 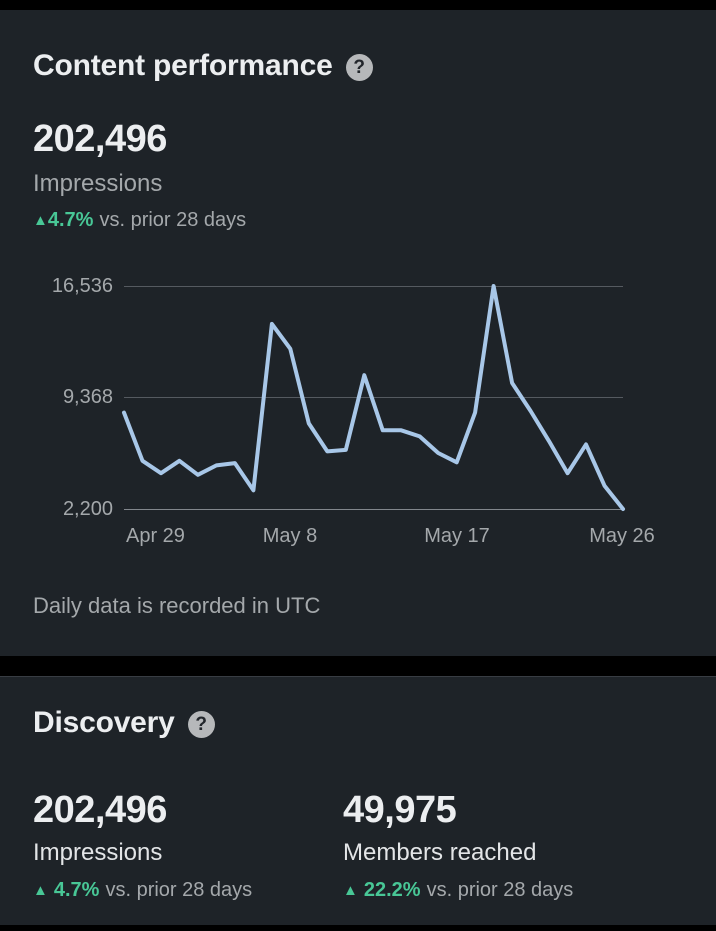 I want to click on change-suffix: vs. prior 28 days, so click(x=173, y=220).